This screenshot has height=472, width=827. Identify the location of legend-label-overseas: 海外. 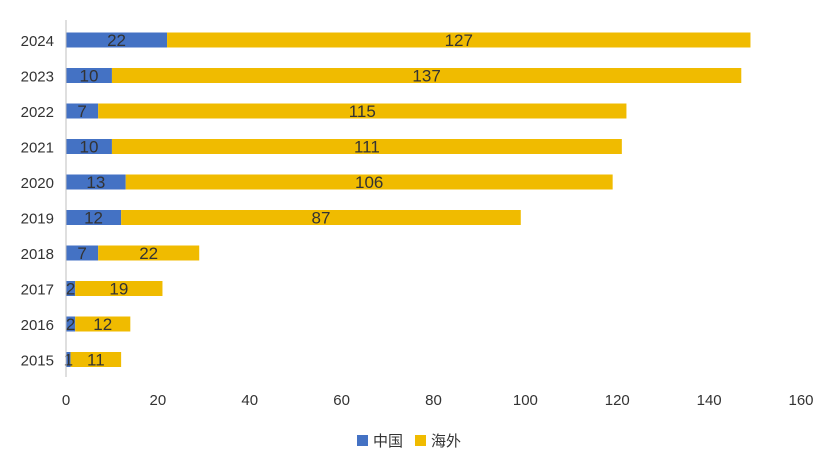
(446, 441).